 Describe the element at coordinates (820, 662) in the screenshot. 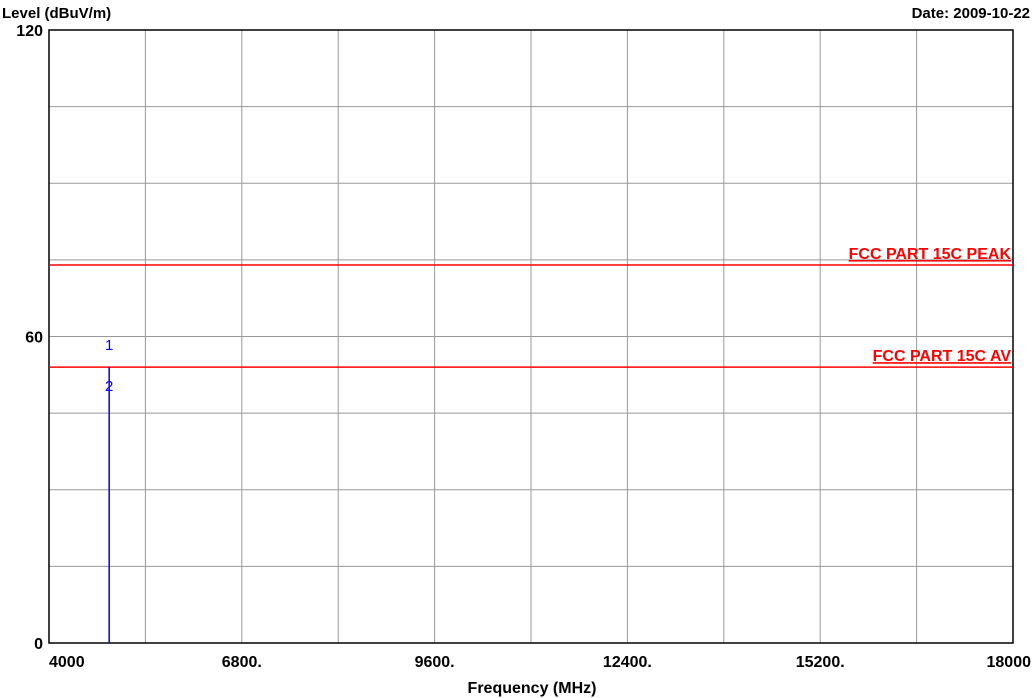

I see `x-tick-label: 15200.` at that location.